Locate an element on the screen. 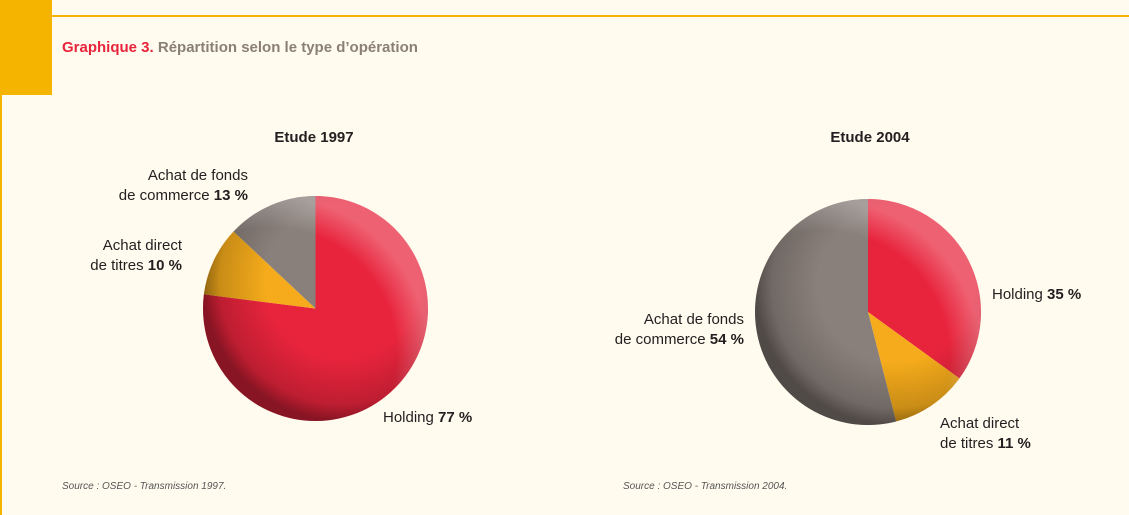  chart-1997-title: Etude 1997 is located at coordinates (314, 137).